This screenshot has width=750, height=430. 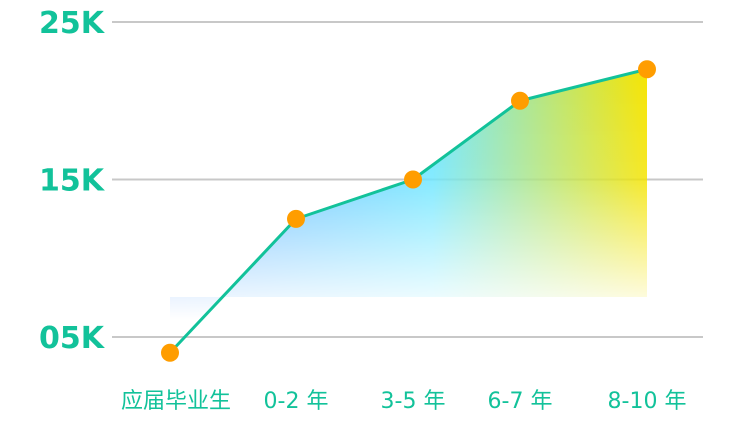 What do you see at coordinates (413, 401) in the screenshot?
I see `x-tick-label: 3-5 年` at bounding box center [413, 401].